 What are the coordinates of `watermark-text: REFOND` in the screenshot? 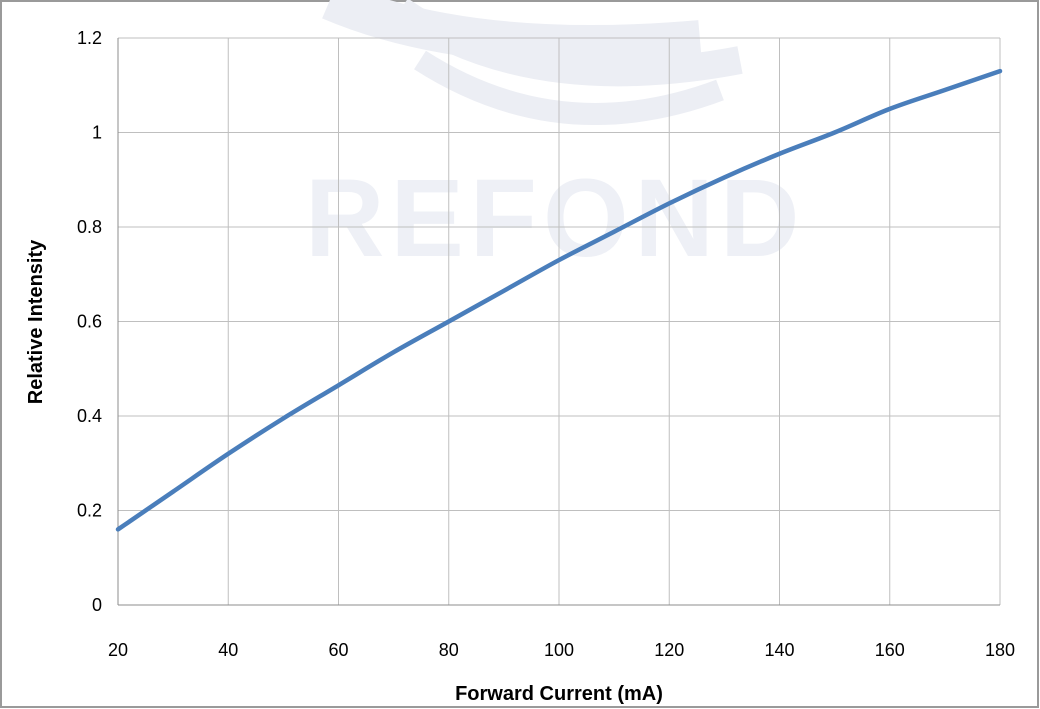 It's located at (555, 218).